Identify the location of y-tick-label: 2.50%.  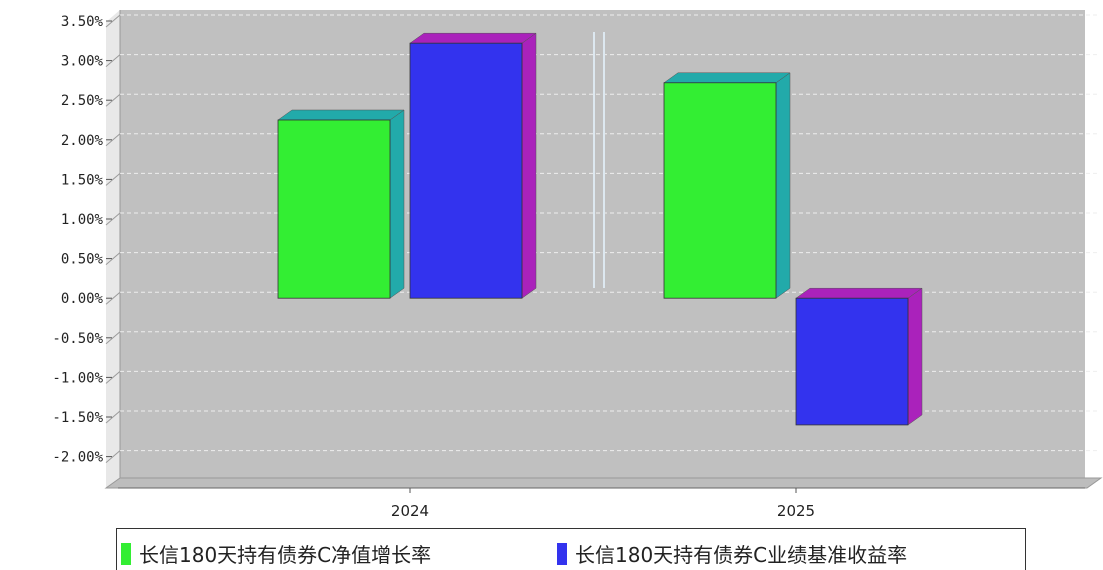
(82, 101).